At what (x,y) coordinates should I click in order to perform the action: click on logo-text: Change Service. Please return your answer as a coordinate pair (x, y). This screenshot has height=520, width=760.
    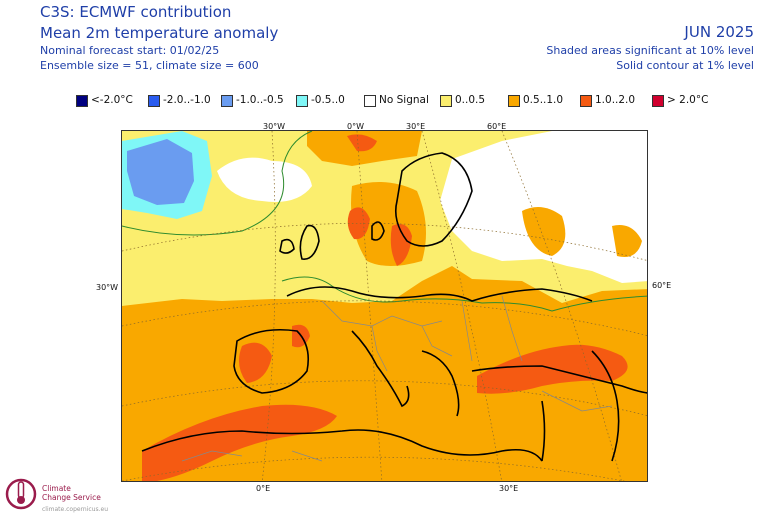
    Looking at the image, I should click on (71, 497).